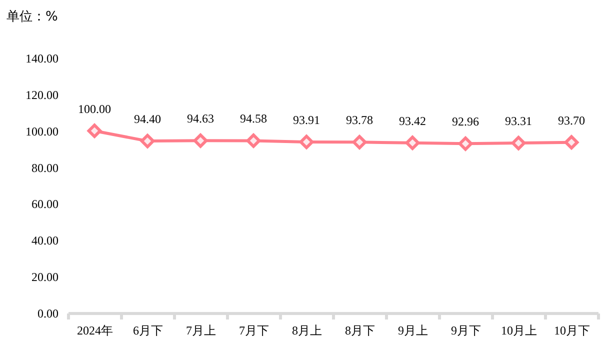  What do you see at coordinates (412, 121) in the screenshot?
I see `data-label: 93.42` at bounding box center [412, 121].